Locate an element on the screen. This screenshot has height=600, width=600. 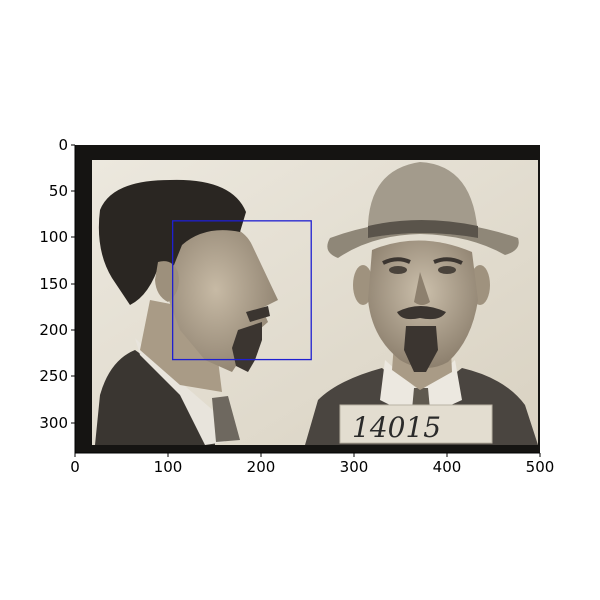
frontal-nose is located at coordinates (422, 288).